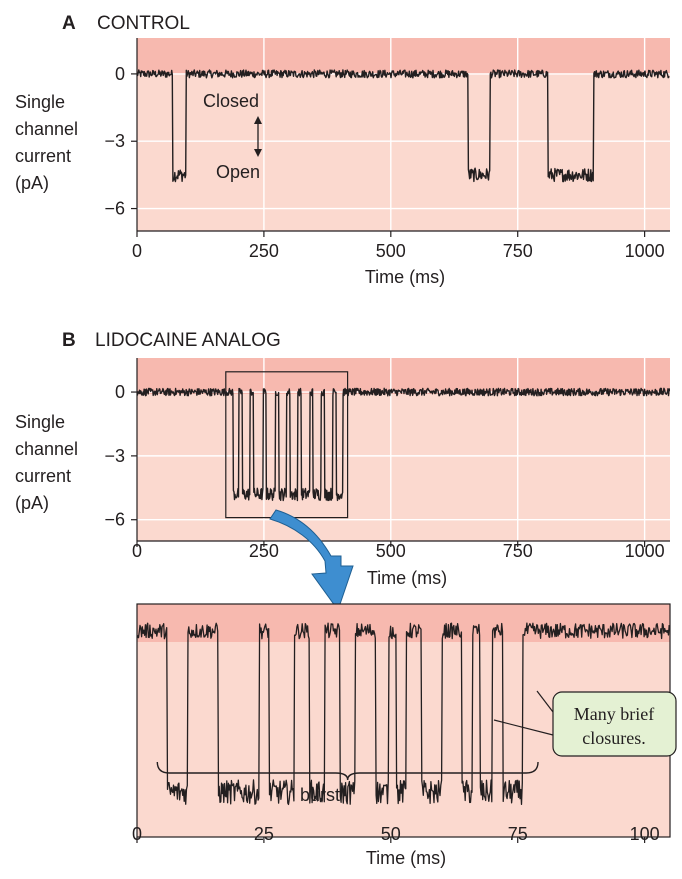  I want to click on plot-a-closed-band, so click(403, 56).